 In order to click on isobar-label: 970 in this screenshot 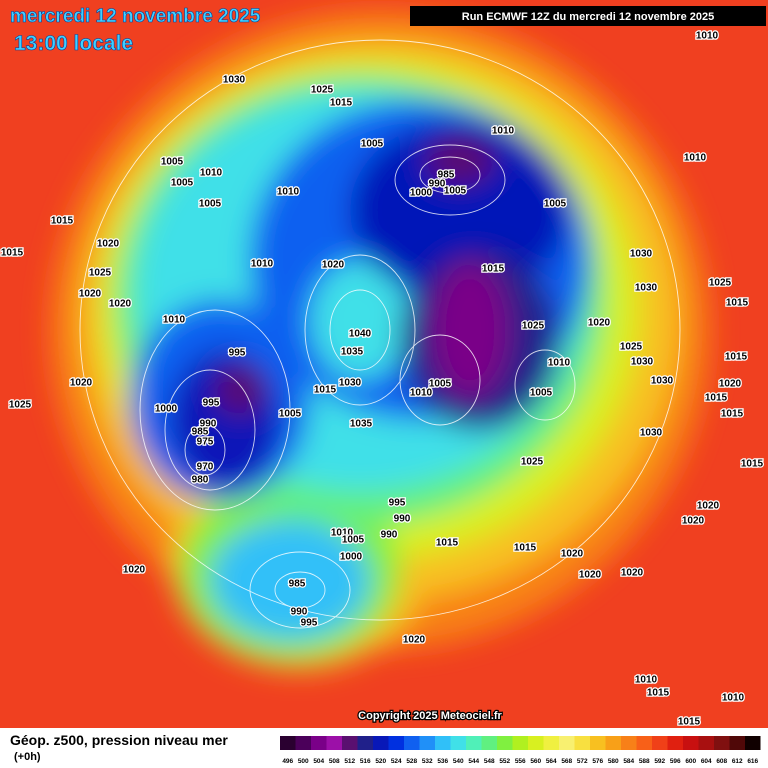, I will do `click(205, 467)`.